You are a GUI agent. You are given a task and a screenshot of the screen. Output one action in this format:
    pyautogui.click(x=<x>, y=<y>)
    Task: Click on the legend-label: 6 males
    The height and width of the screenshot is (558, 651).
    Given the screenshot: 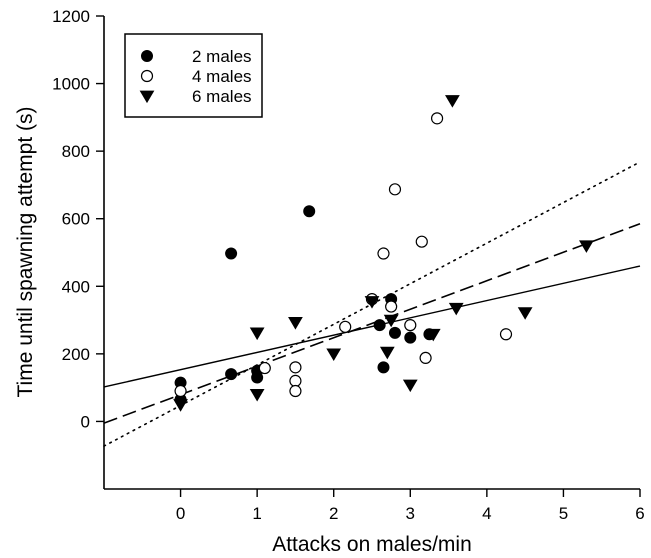 What is the action you would take?
    pyautogui.click(x=222, y=96)
    